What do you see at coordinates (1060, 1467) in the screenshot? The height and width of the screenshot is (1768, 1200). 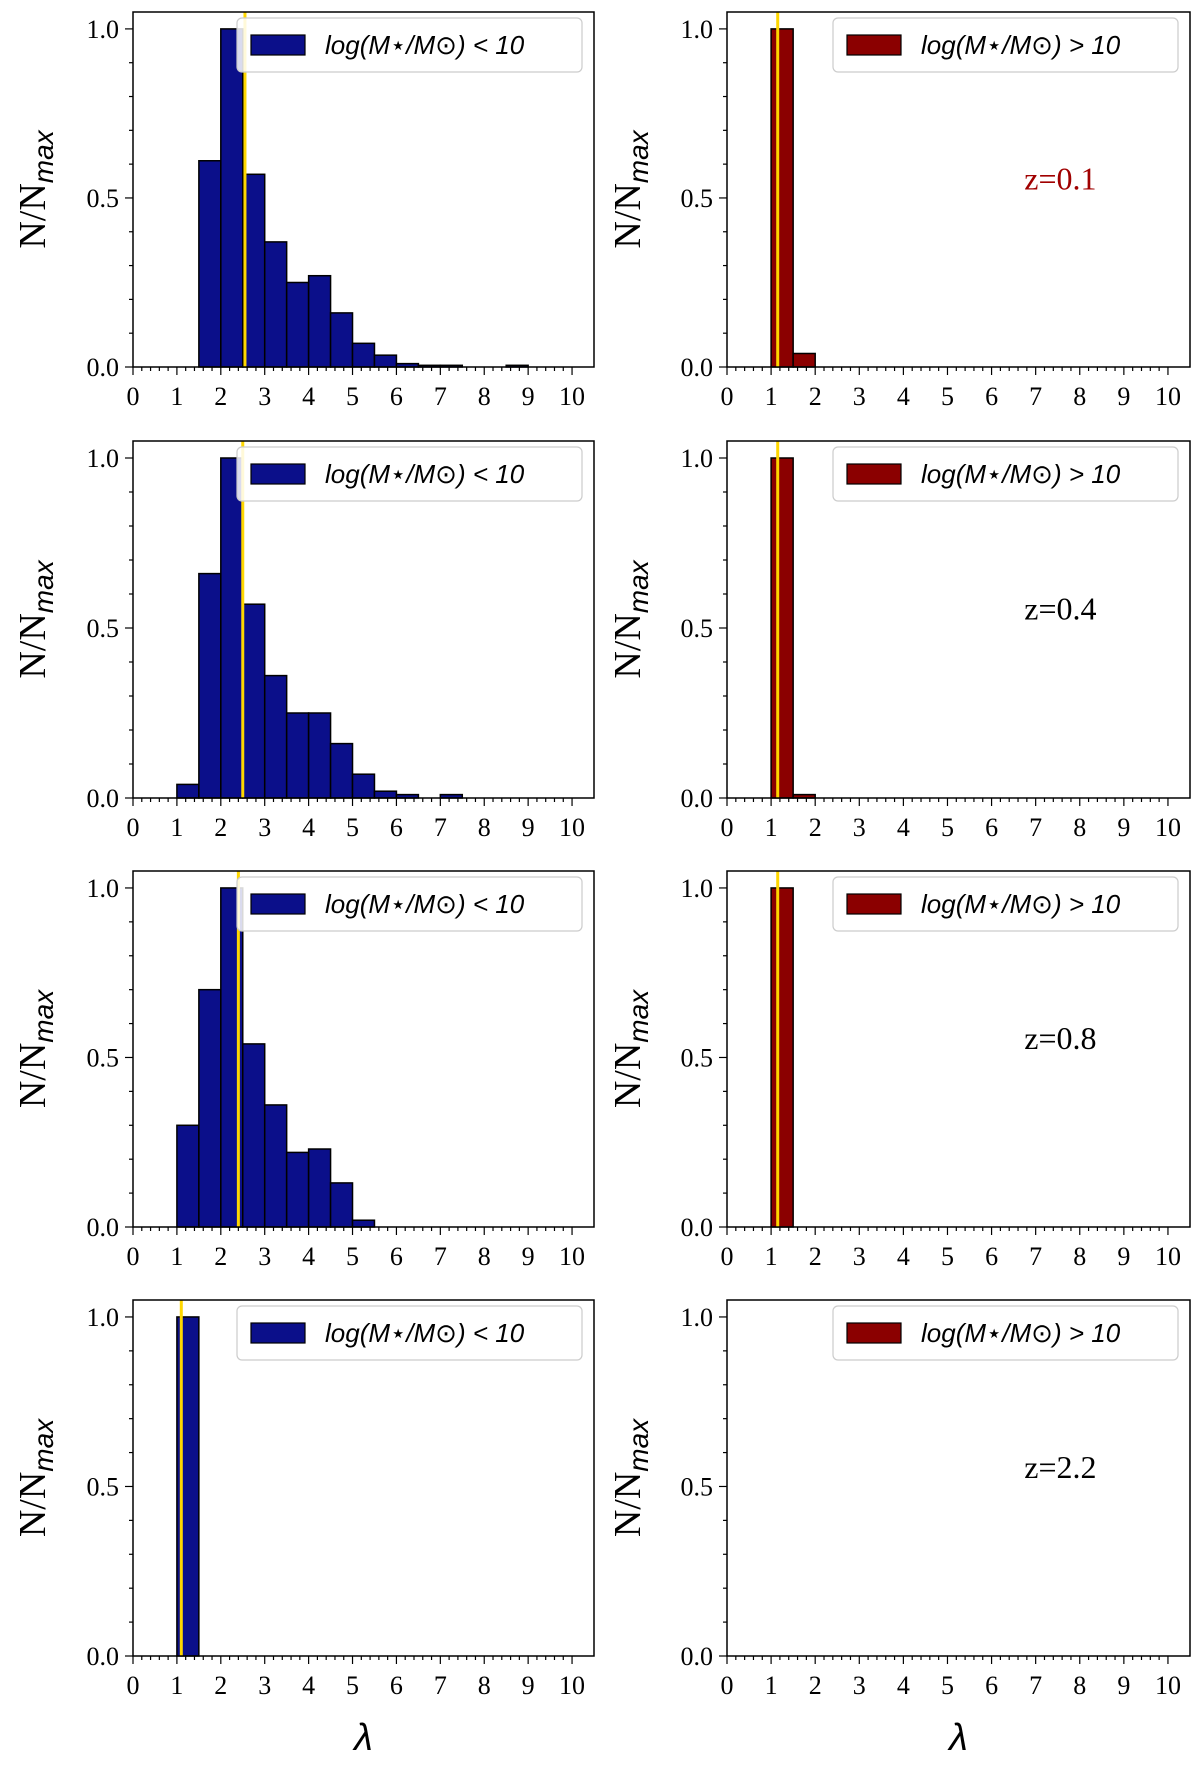 I see `redshift-annotation: z=2.2` at bounding box center [1060, 1467].